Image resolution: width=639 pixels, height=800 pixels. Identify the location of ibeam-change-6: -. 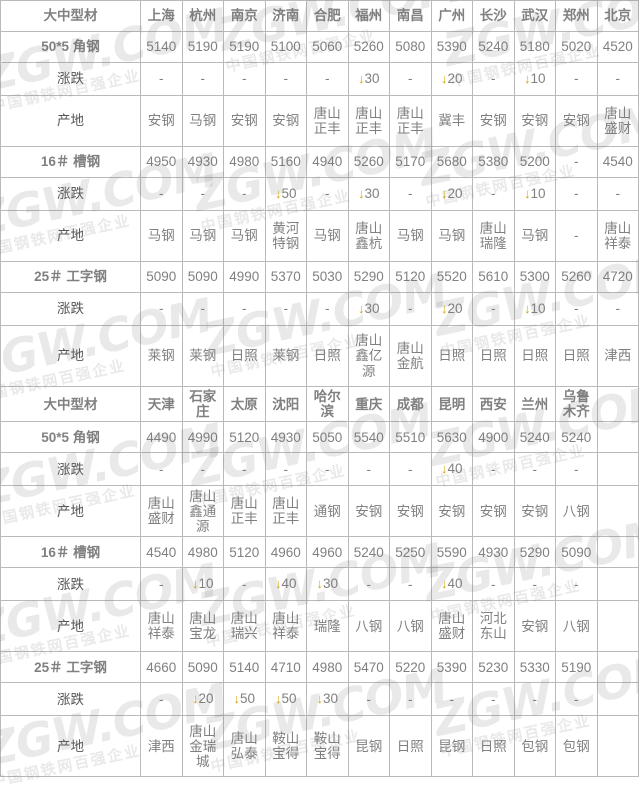
(410, 699).